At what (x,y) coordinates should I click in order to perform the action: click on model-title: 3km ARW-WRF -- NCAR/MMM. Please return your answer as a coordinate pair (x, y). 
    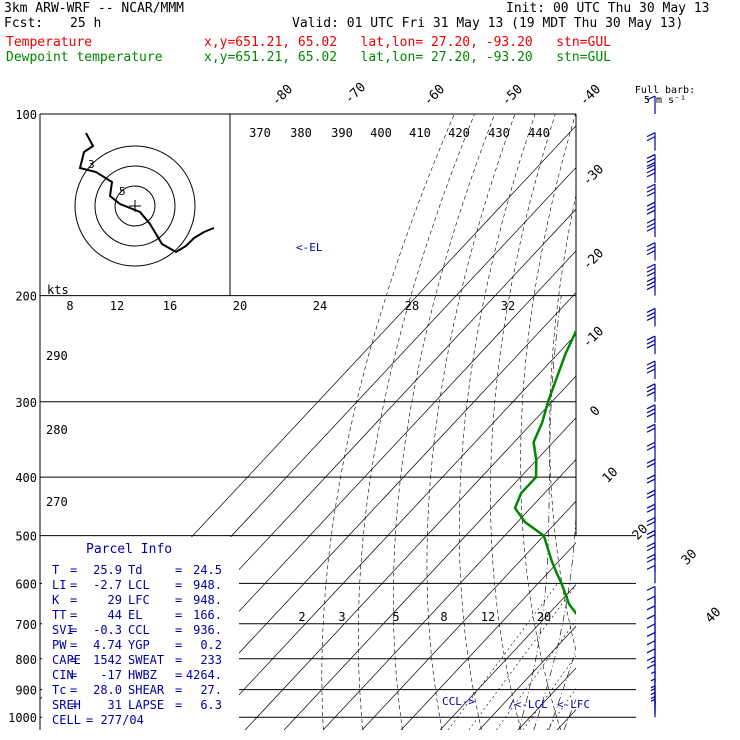
    Looking at the image, I should click on (94, 8).